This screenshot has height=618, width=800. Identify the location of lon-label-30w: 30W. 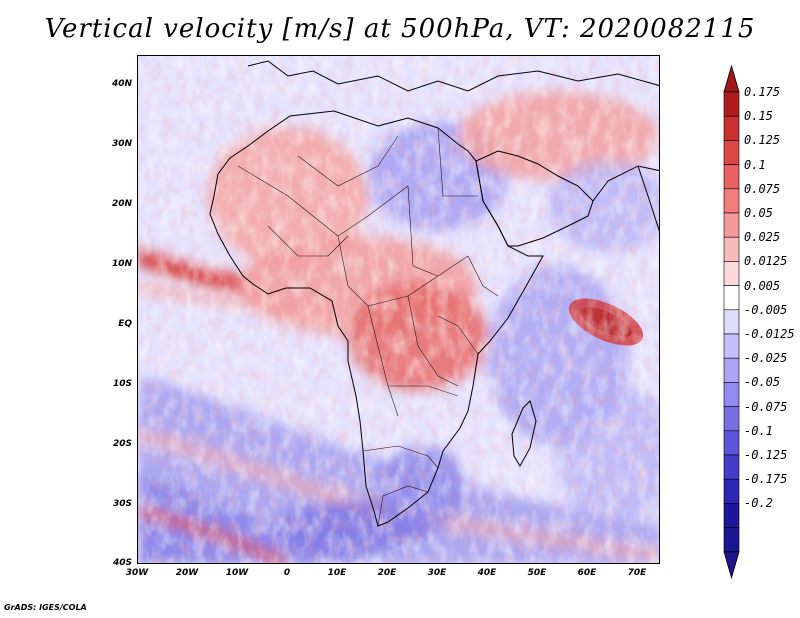
(137, 573).